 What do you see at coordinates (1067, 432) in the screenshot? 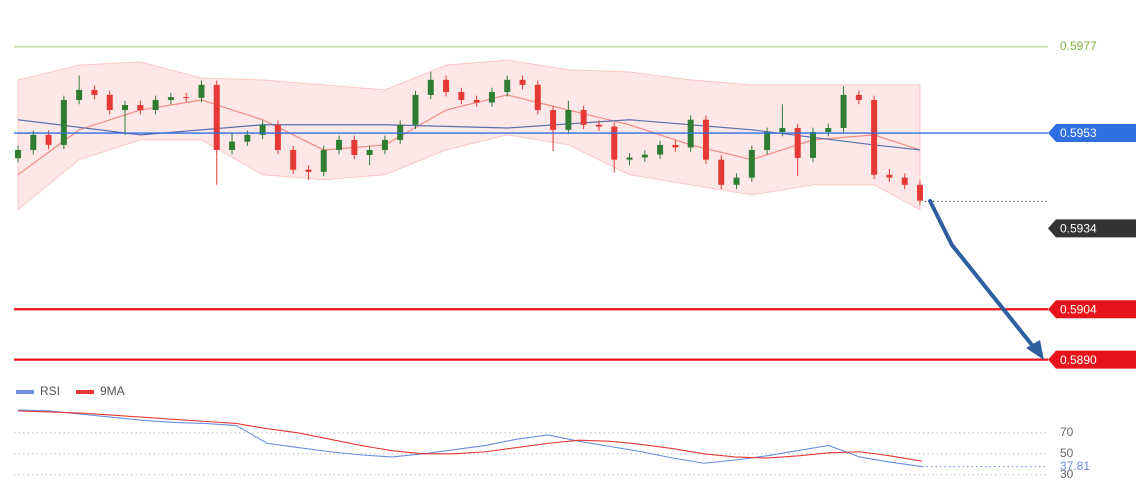
I see `y-tick-label: 70` at bounding box center [1067, 432].